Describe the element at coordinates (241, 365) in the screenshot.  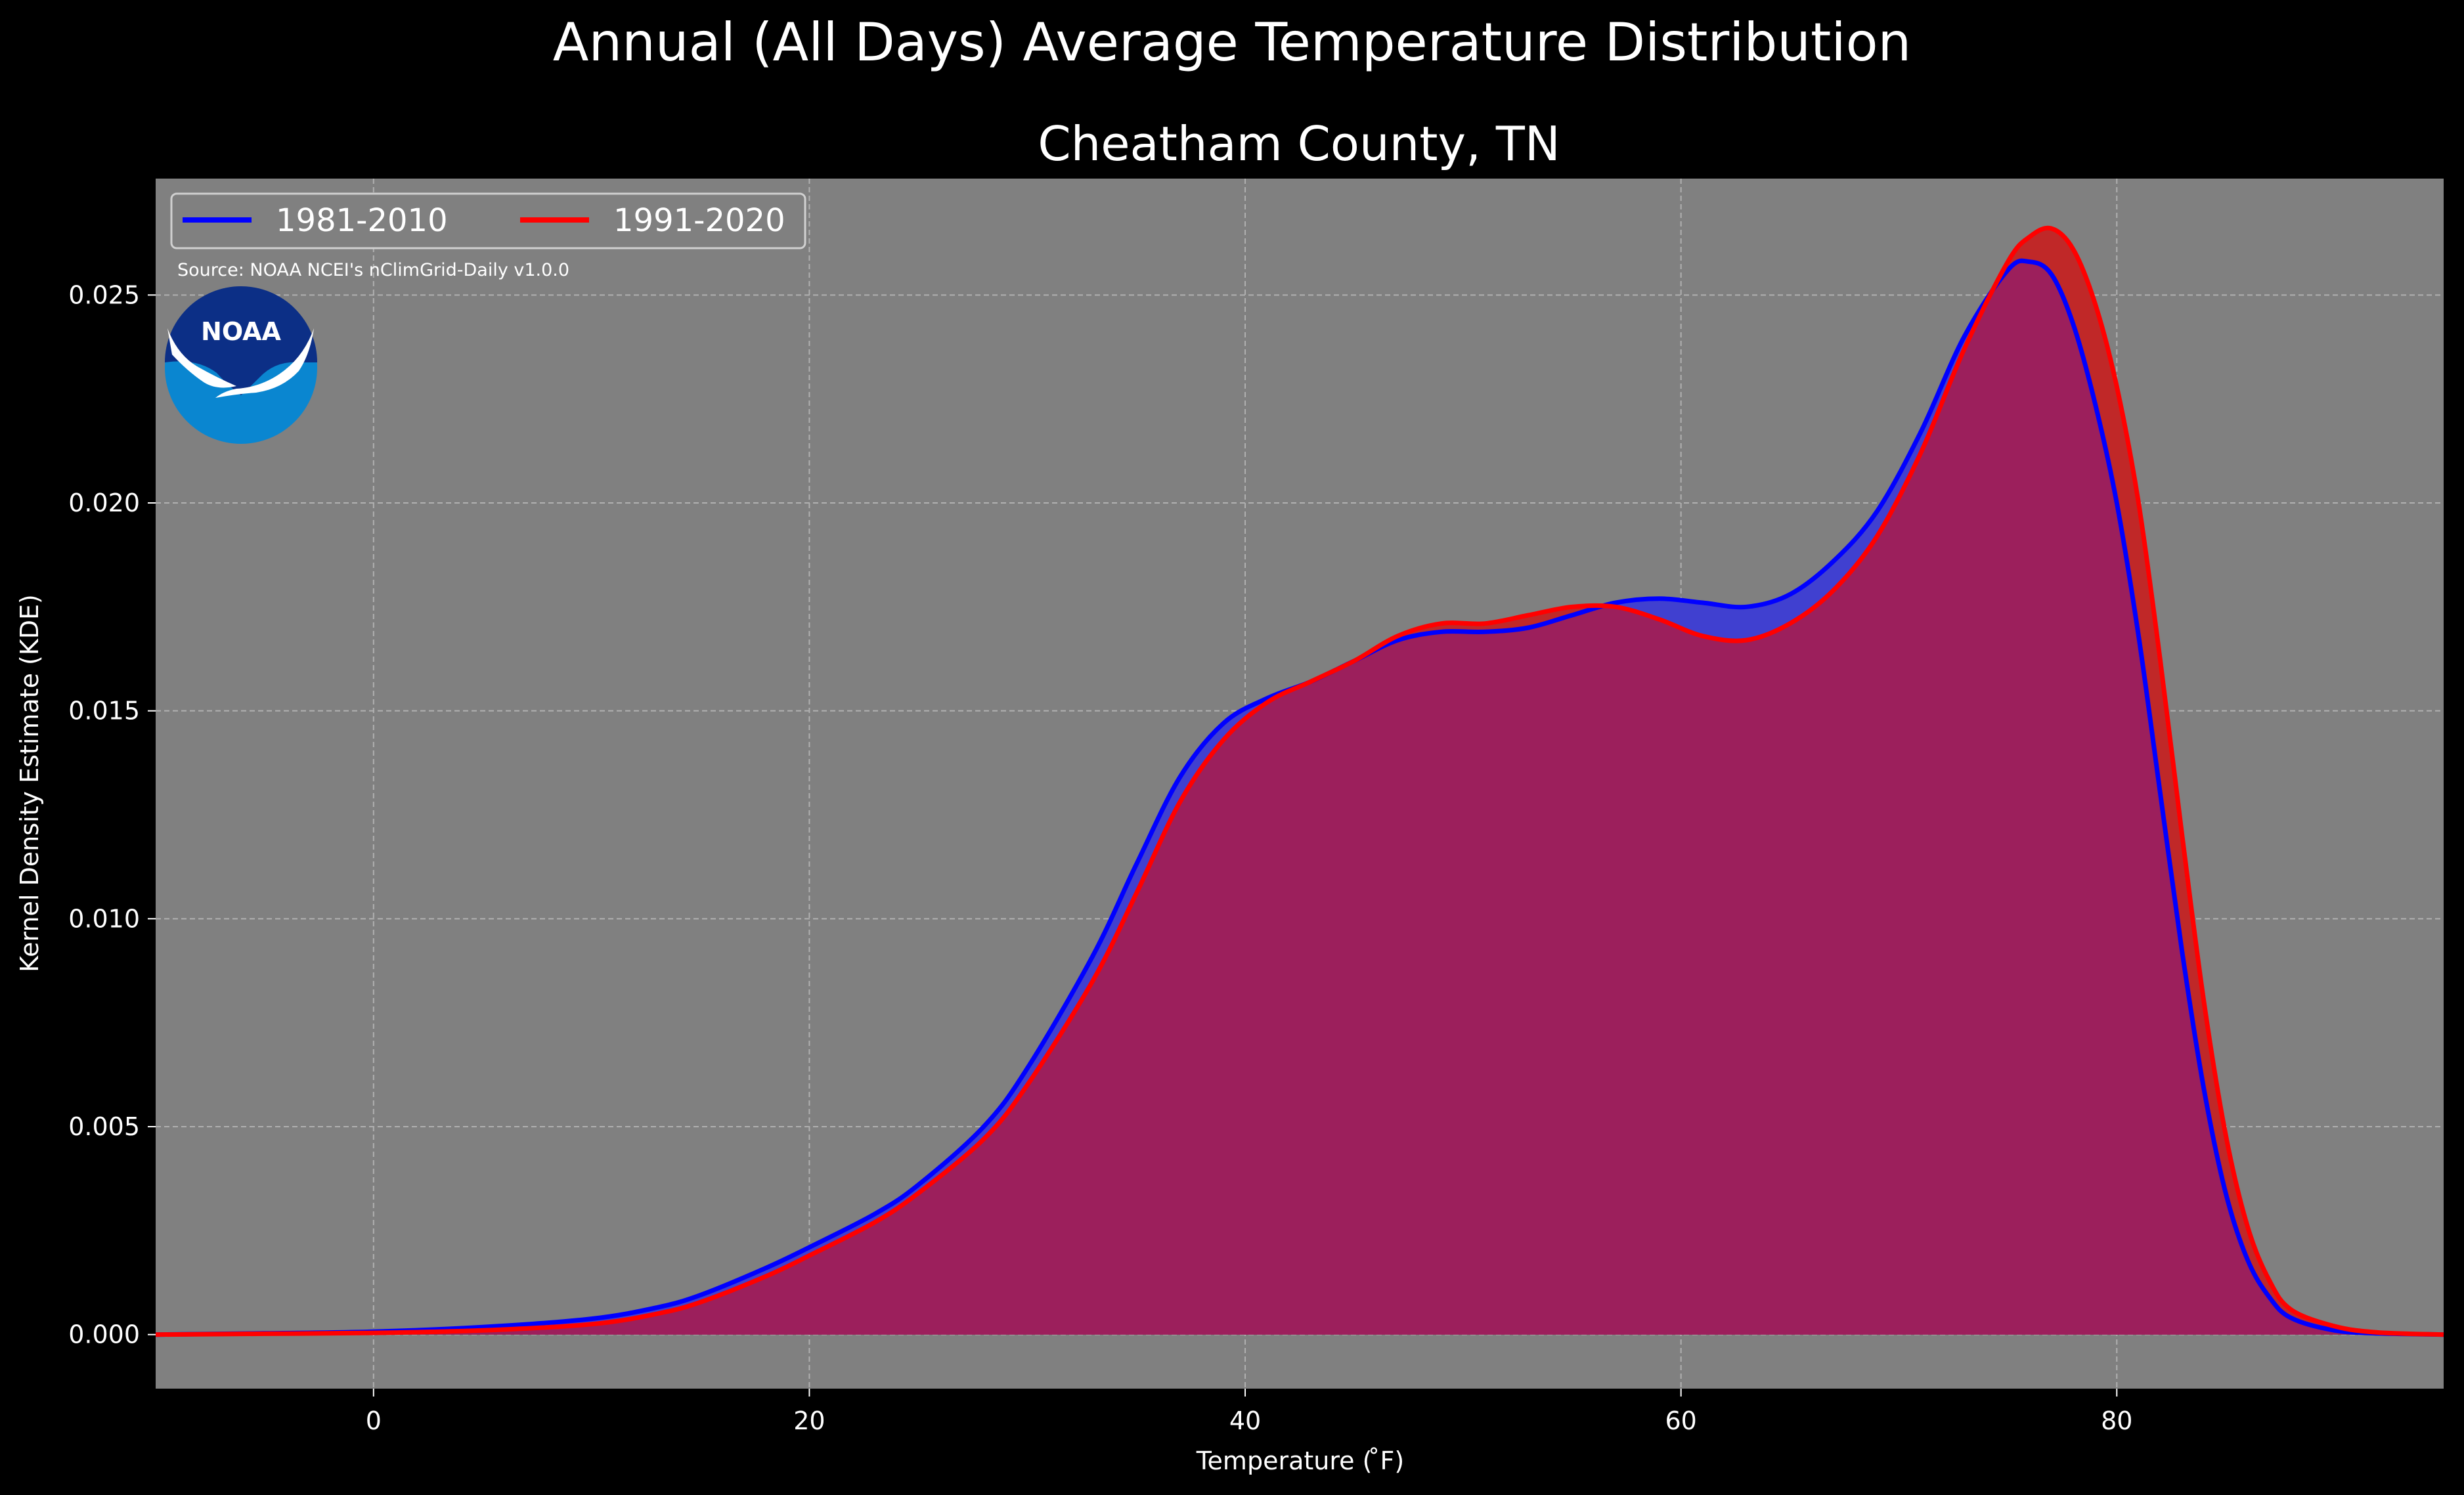
I see `noaa-logo: NOAA` at that location.